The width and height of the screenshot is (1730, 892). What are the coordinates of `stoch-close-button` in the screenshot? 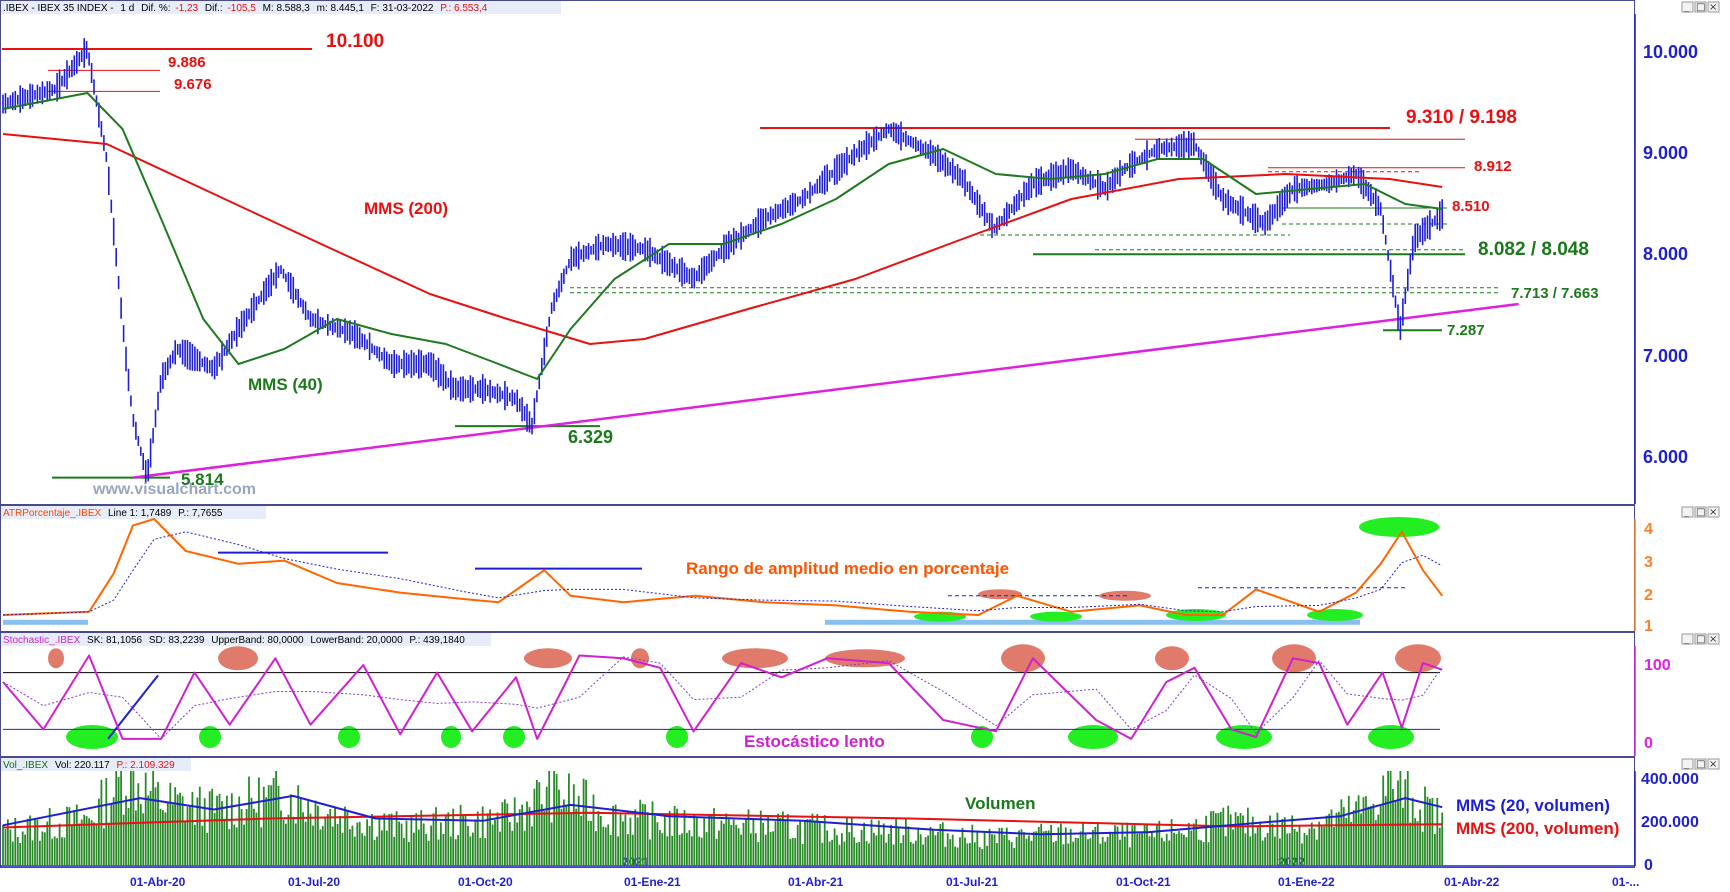 It's located at (1713, 639).